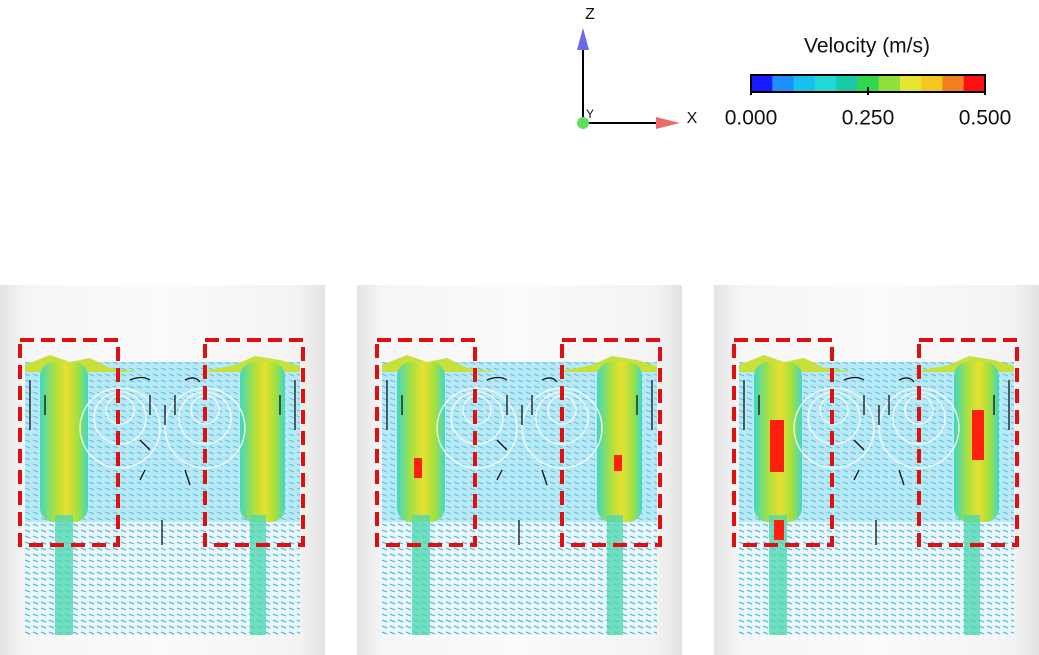  Describe the element at coordinates (590, 14) in the screenshot. I see `axis-label: Z` at that location.